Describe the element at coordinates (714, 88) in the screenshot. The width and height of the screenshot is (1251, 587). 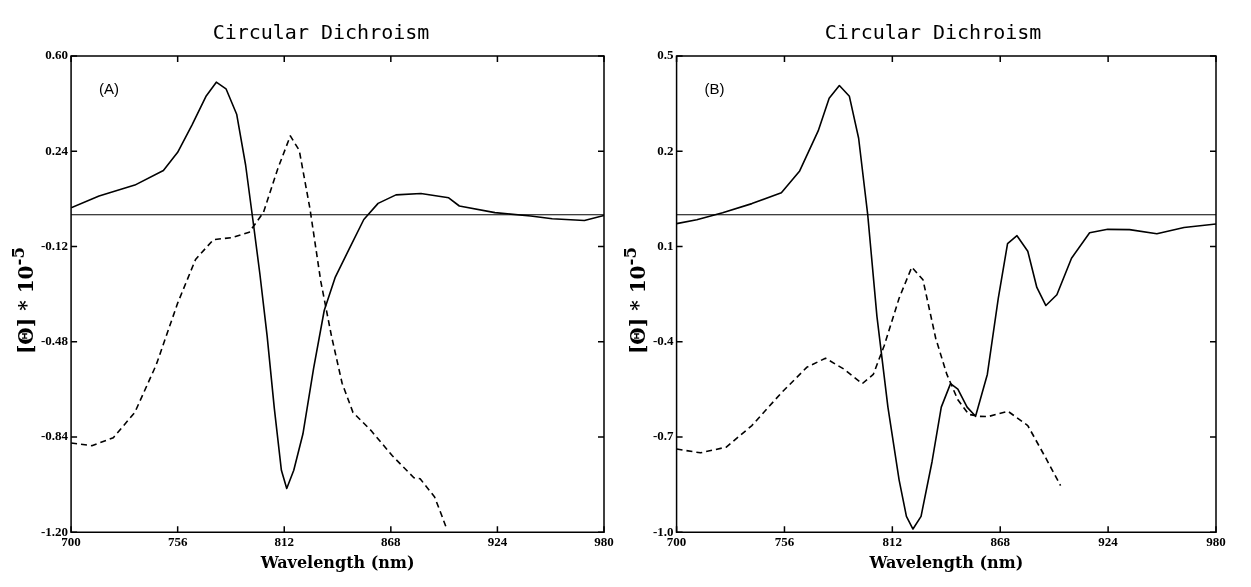
I see `annotation: (B)` at that location.